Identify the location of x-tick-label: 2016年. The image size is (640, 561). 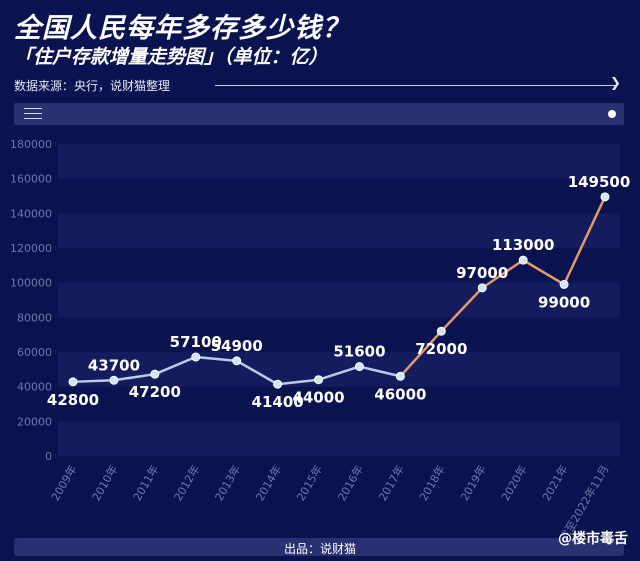
(350, 483).